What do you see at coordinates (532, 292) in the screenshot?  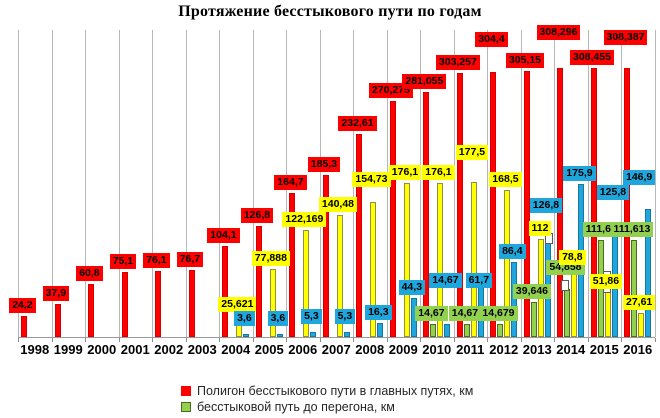 I see `data-label-green-2013: 39,646` at bounding box center [532, 292].